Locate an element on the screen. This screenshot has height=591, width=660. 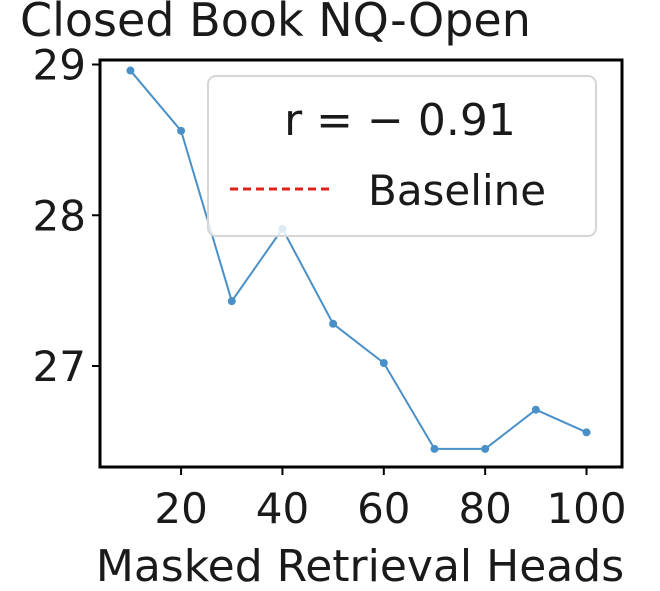
y-tick-labels: 27 28 29 is located at coordinates (59, 216).